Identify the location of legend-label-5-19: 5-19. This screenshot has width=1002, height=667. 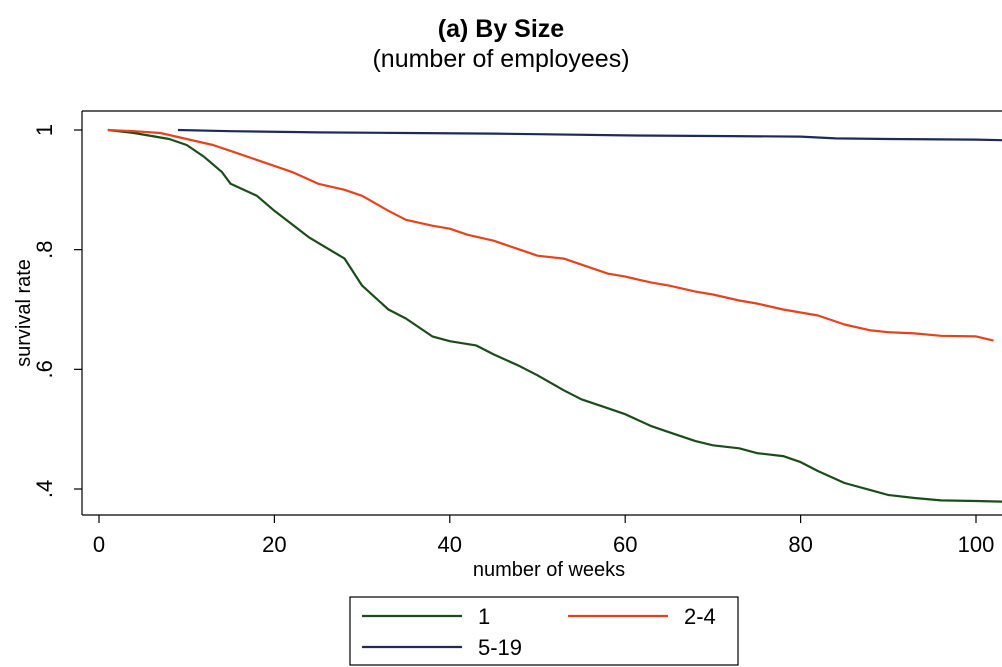
(500, 647).